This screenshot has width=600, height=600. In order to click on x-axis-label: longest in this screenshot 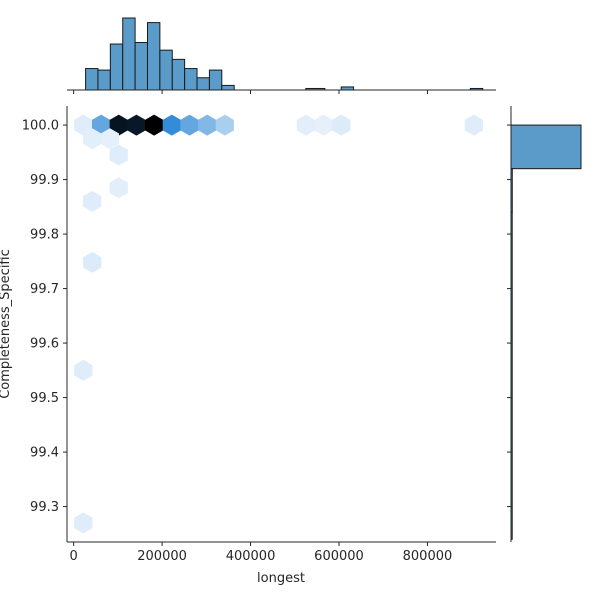, I will do `click(281, 578)`.